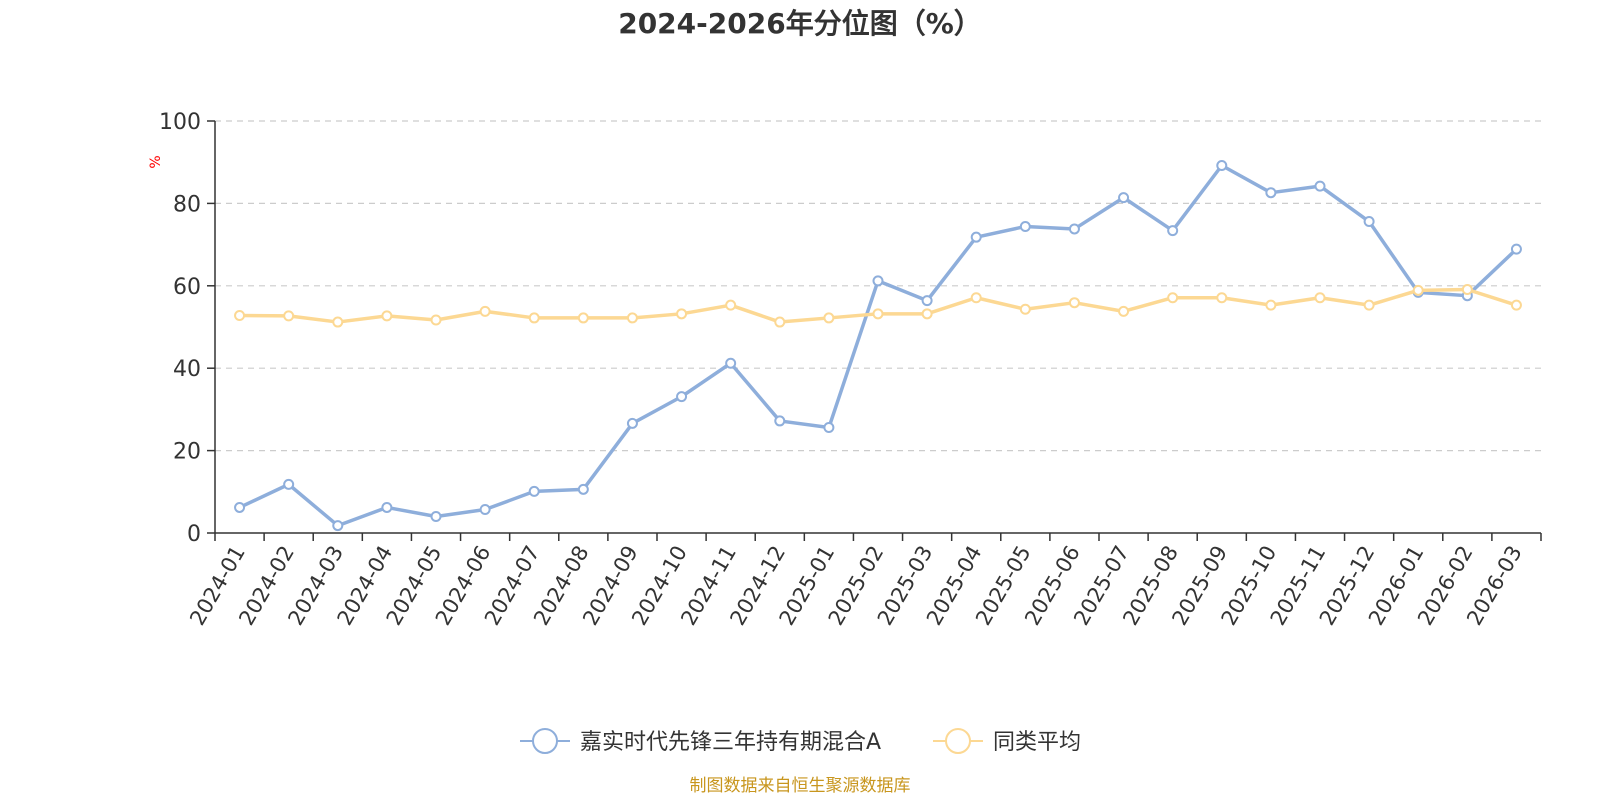 The height and width of the screenshot is (800, 1600). What do you see at coordinates (730, 742) in the screenshot?
I see `legend-label: 嘉实时代先锋三年持有期混合A` at bounding box center [730, 742].